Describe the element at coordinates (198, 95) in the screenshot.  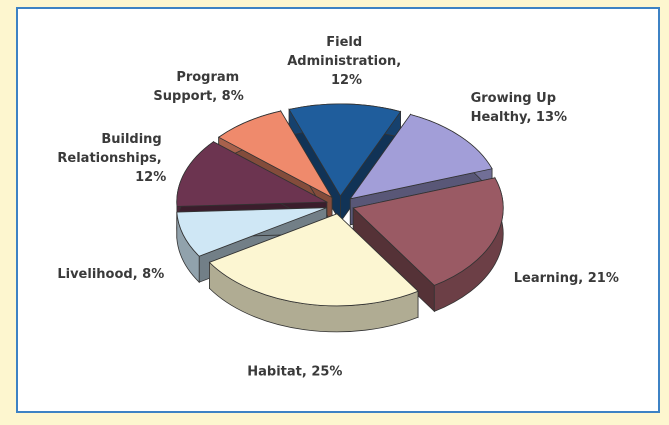
I see `data-label-line: Support, 8%` at that location.